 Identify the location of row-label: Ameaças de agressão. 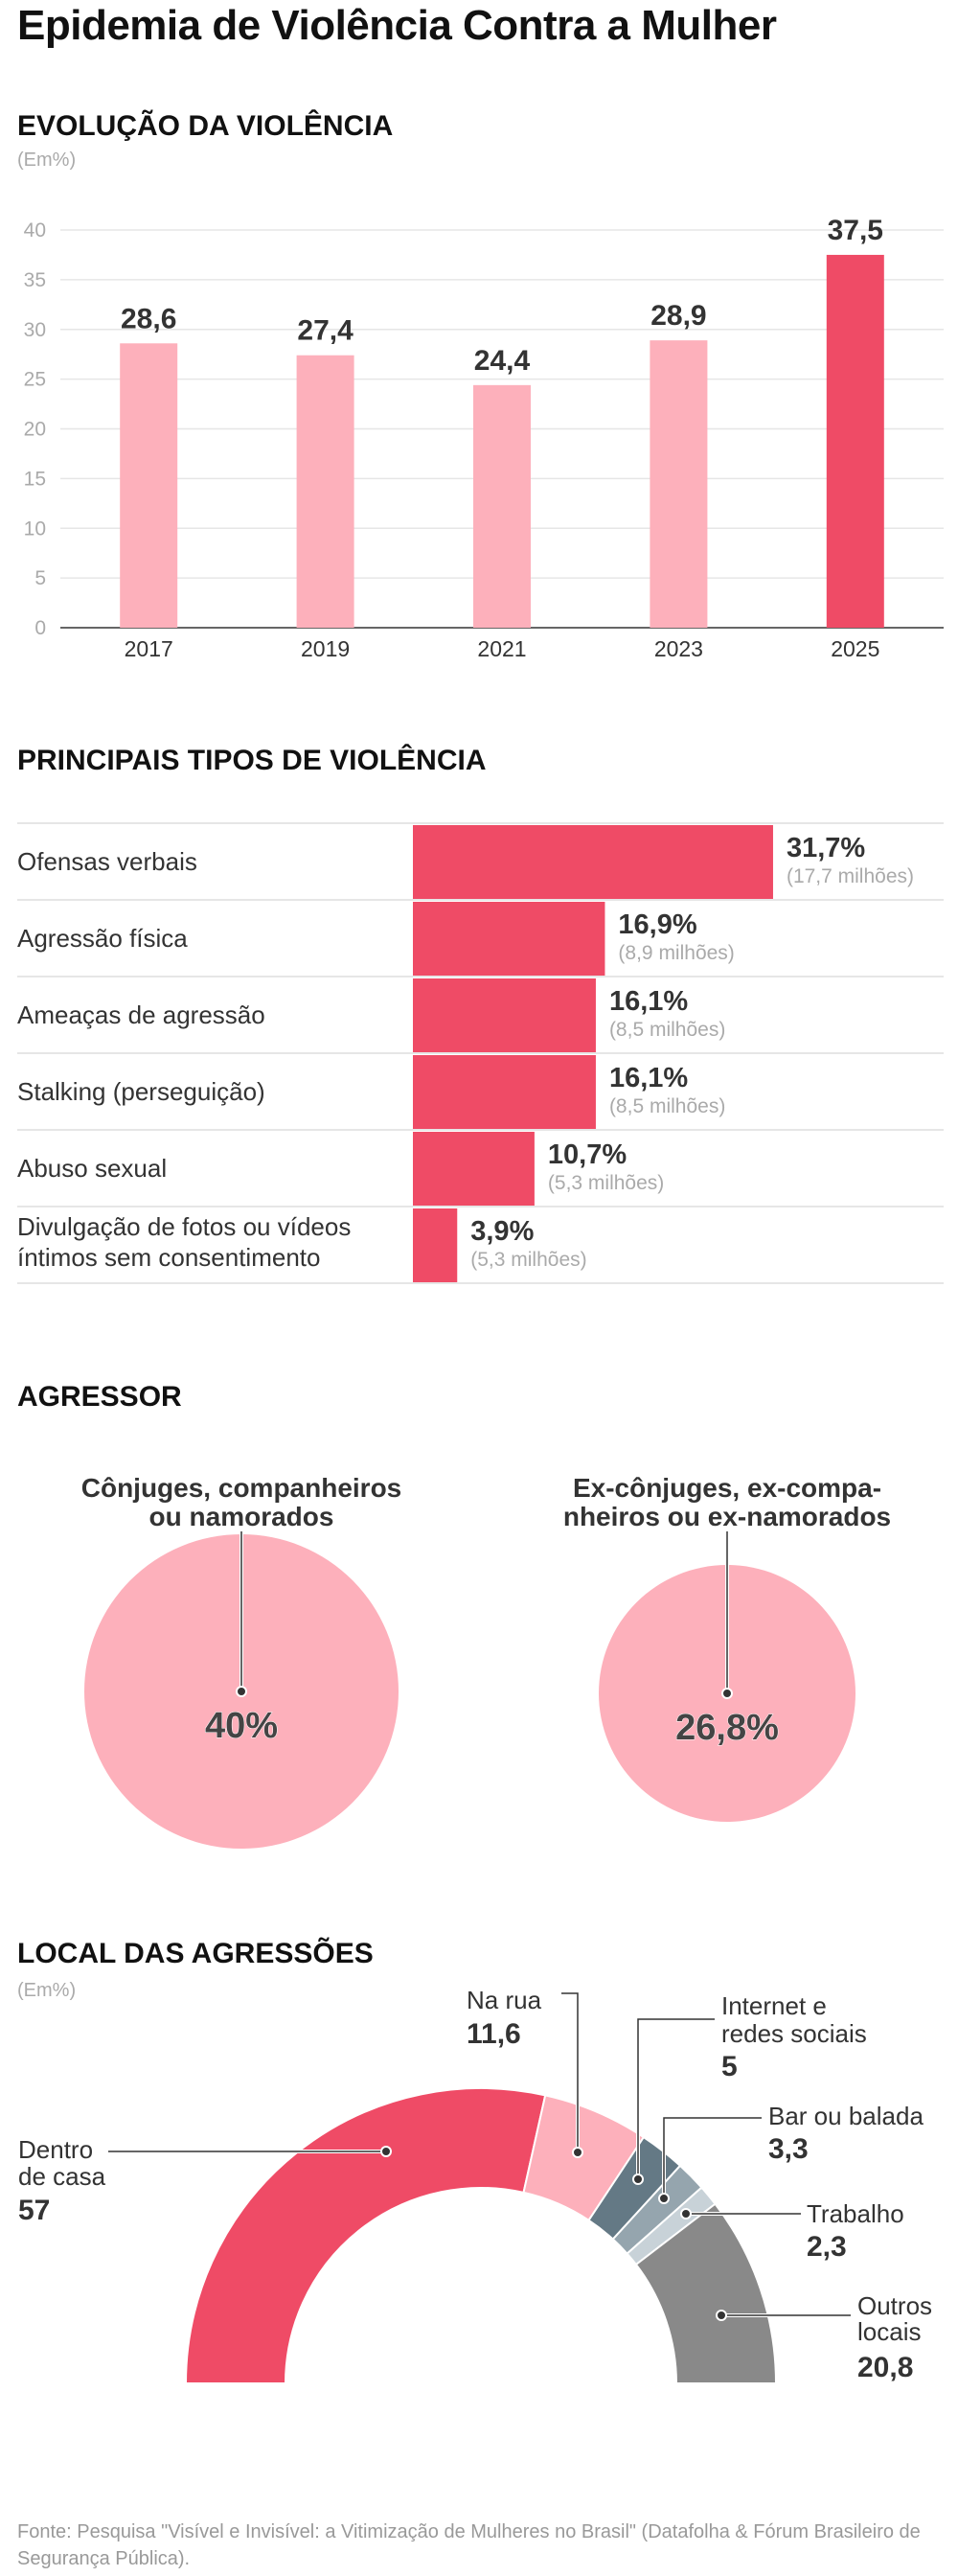
(141, 1015).